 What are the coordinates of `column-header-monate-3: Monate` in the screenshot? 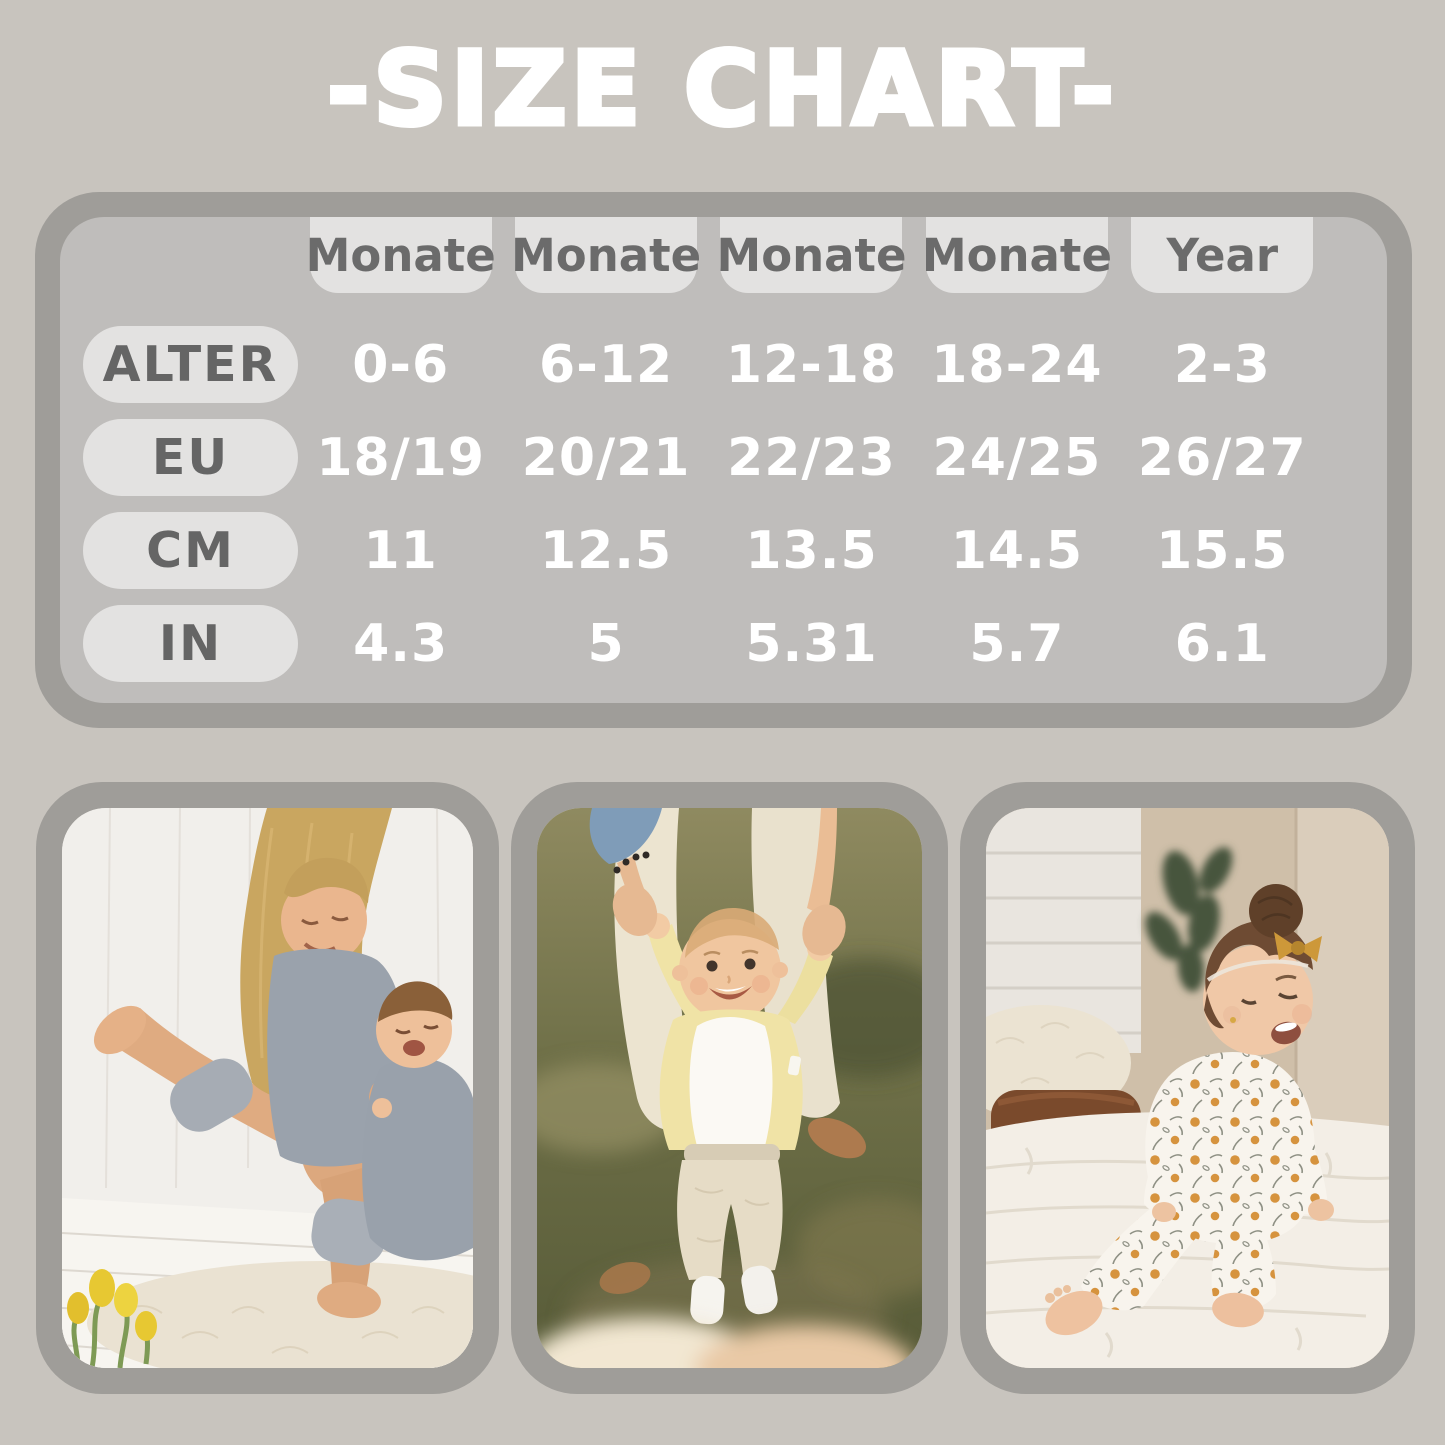 It's located at (811, 255).